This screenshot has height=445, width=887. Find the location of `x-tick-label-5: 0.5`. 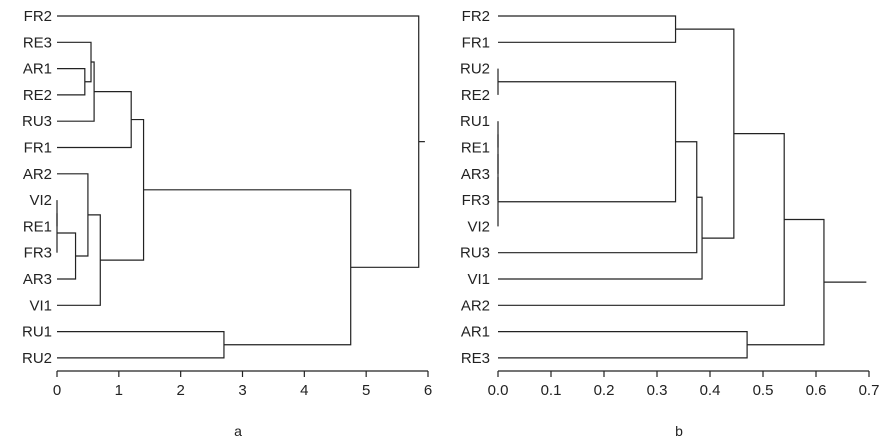

x-tick-label-5: 0.5 is located at coordinates (763, 390).